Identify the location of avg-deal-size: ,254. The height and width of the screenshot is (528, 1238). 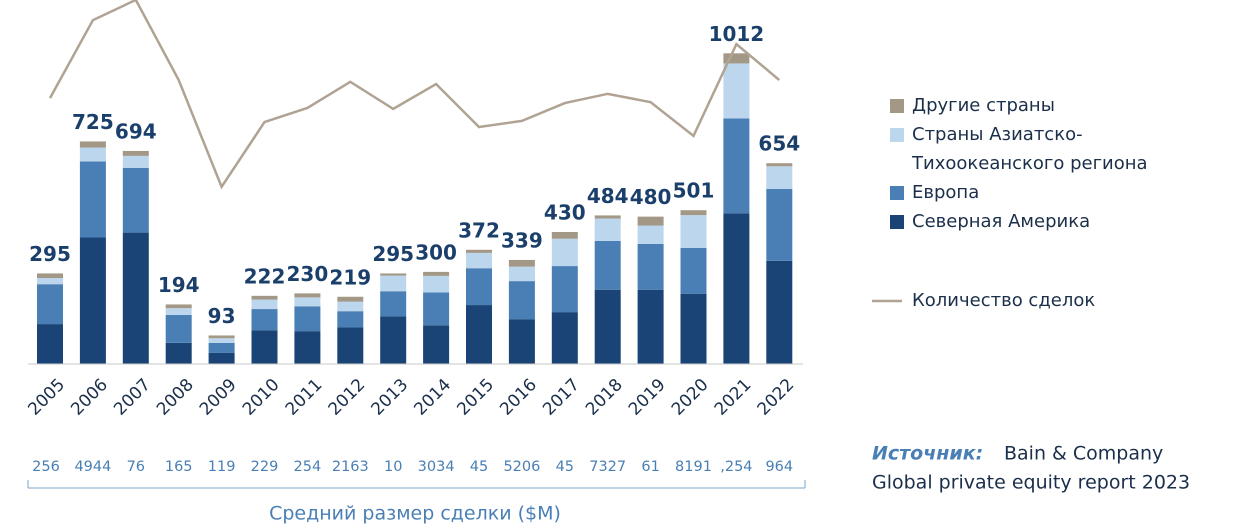
(736, 467).